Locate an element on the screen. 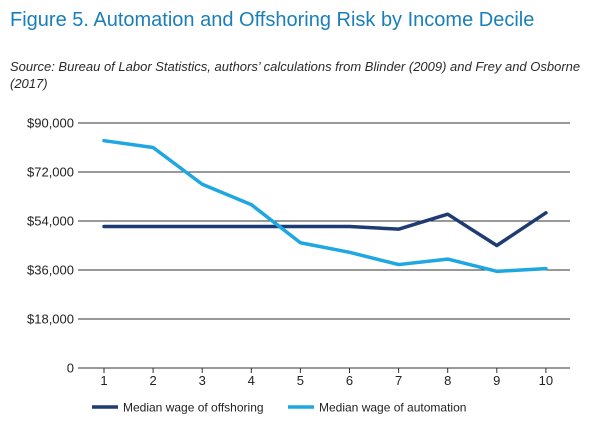 The image size is (591, 423). x-tick-label: 5 is located at coordinates (300, 380).